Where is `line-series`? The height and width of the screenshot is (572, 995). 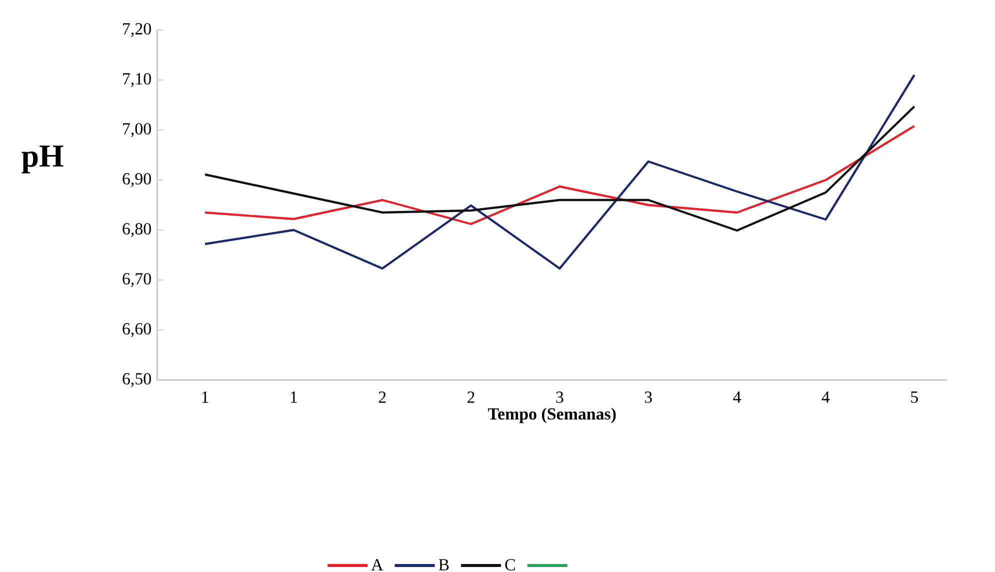
line-series is located at coordinates (560, 175).